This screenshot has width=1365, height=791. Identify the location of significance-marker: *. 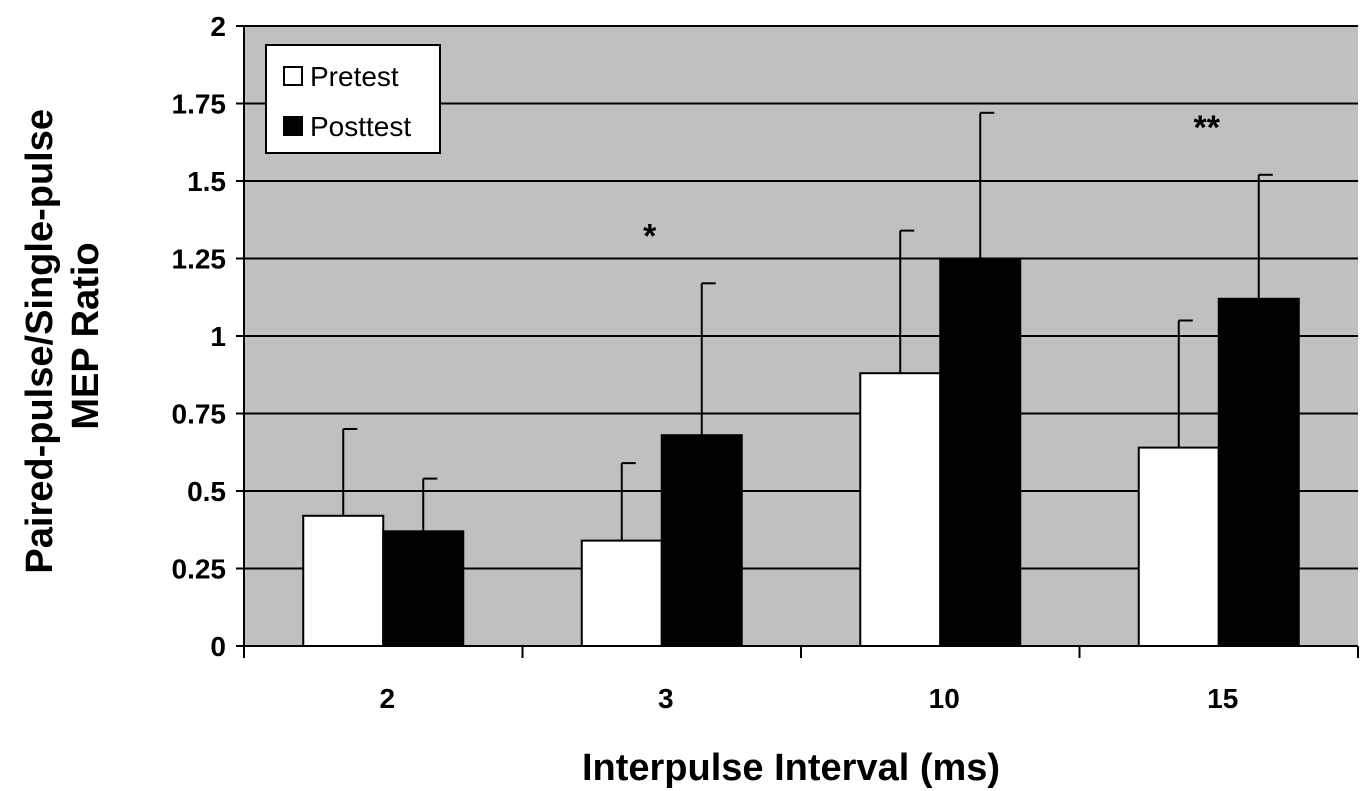
(650, 236).